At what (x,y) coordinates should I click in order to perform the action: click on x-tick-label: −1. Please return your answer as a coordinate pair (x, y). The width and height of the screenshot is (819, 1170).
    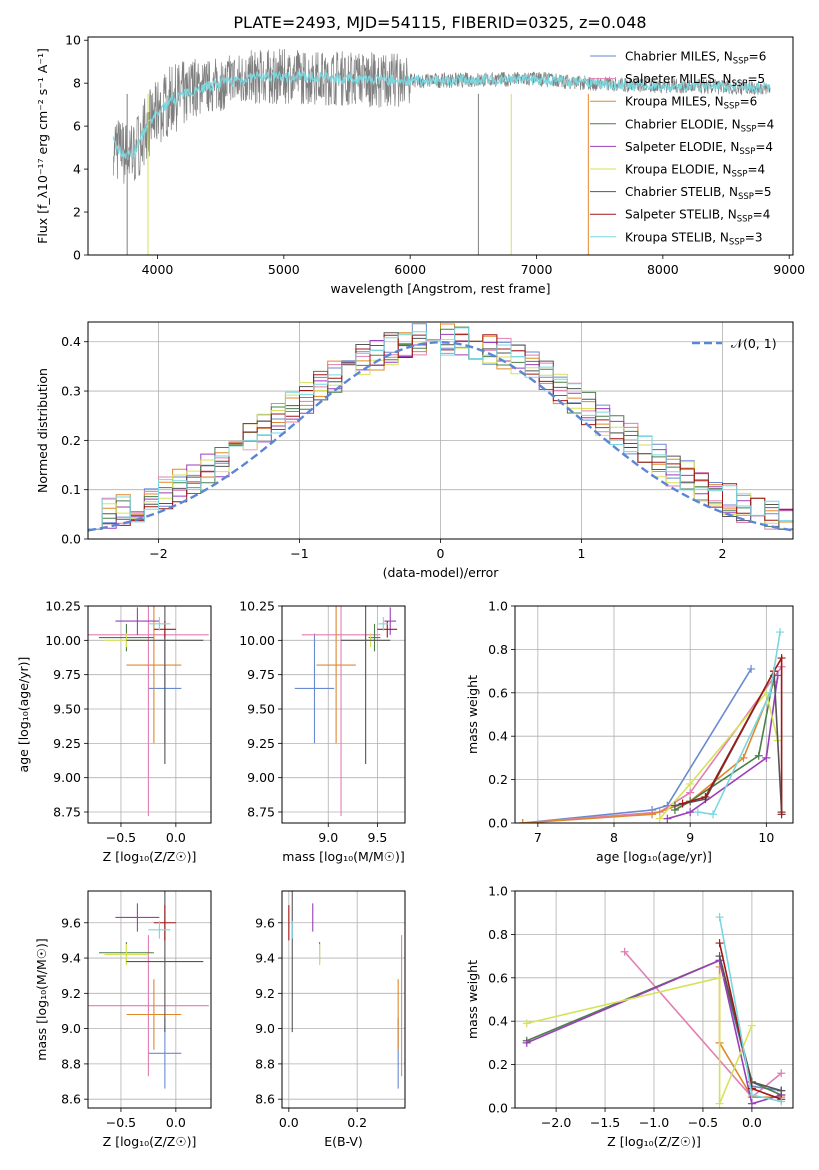
    Looking at the image, I should click on (299, 553).